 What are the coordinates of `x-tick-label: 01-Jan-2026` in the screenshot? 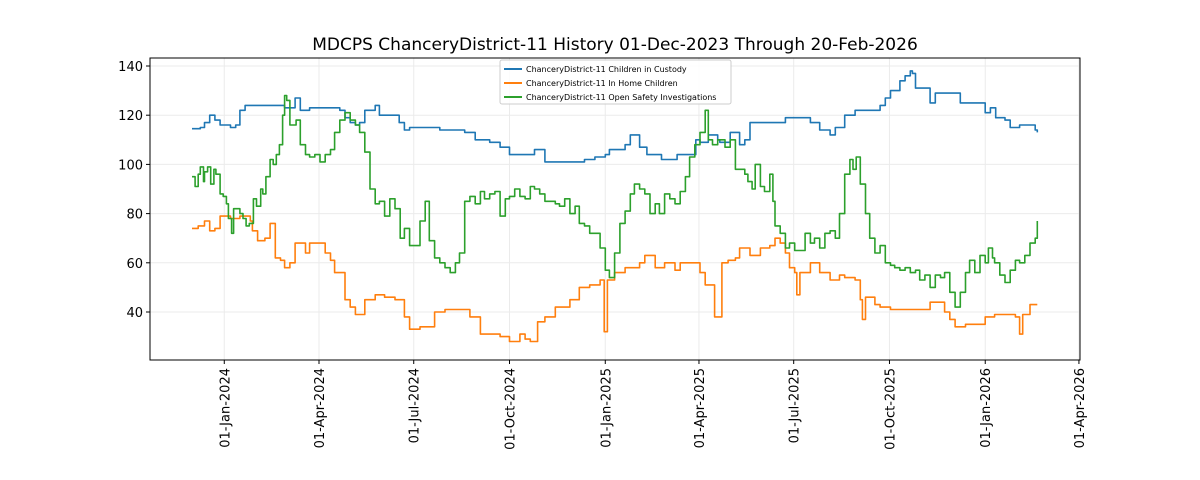 It's located at (986, 408).